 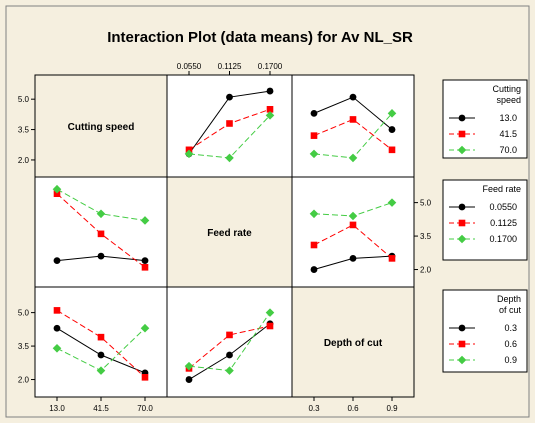 I want to click on legend-label-depth-of-cut-0-9: 0.9, so click(x=510, y=360).